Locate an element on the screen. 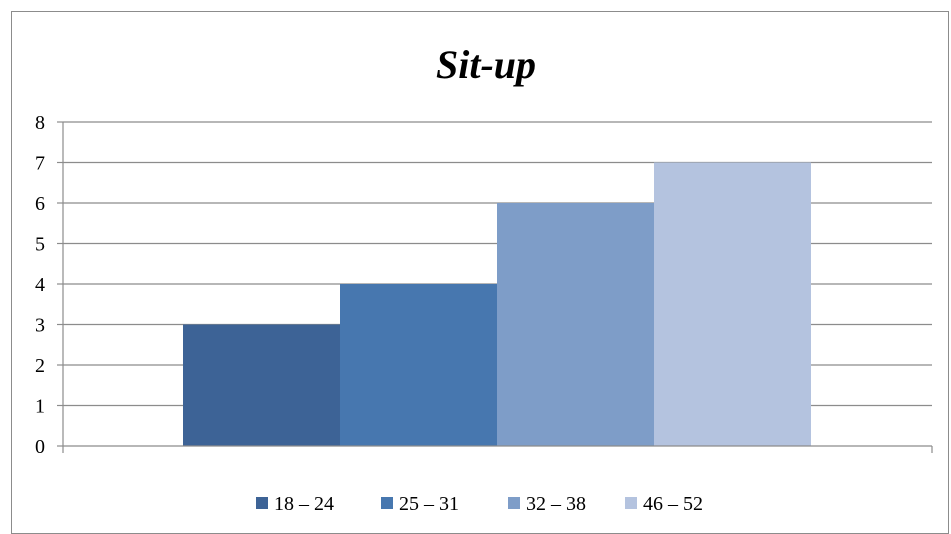 This screenshot has height=534, width=951. chart-title: Sit-up is located at coordinates (486, 64).